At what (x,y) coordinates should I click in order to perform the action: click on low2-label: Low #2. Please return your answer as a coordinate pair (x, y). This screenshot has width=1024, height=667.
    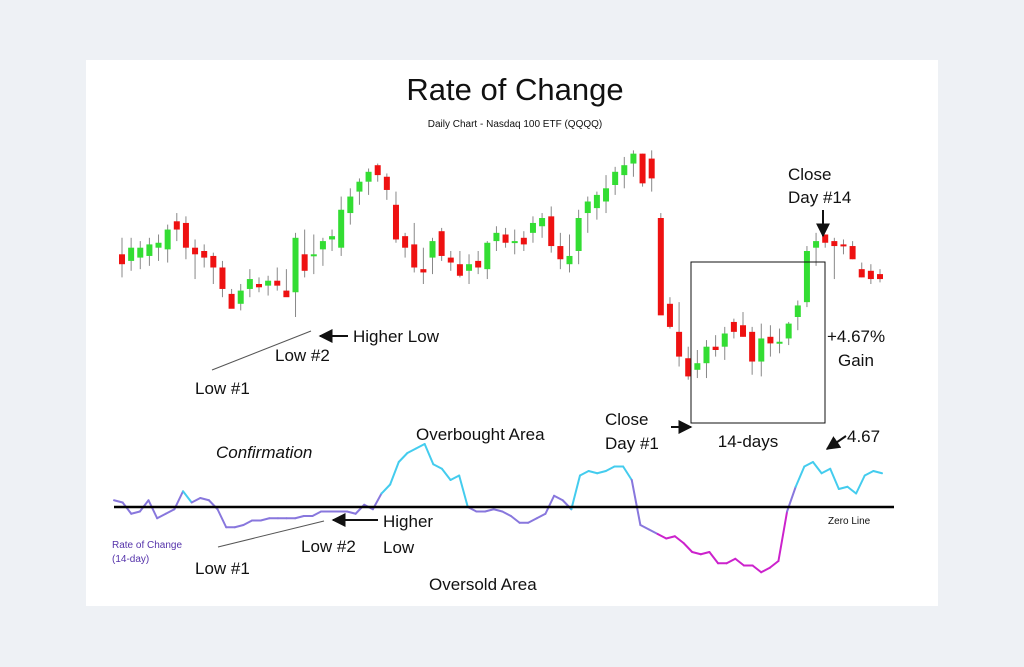
    Looking at the image, I should click on (302, 355).